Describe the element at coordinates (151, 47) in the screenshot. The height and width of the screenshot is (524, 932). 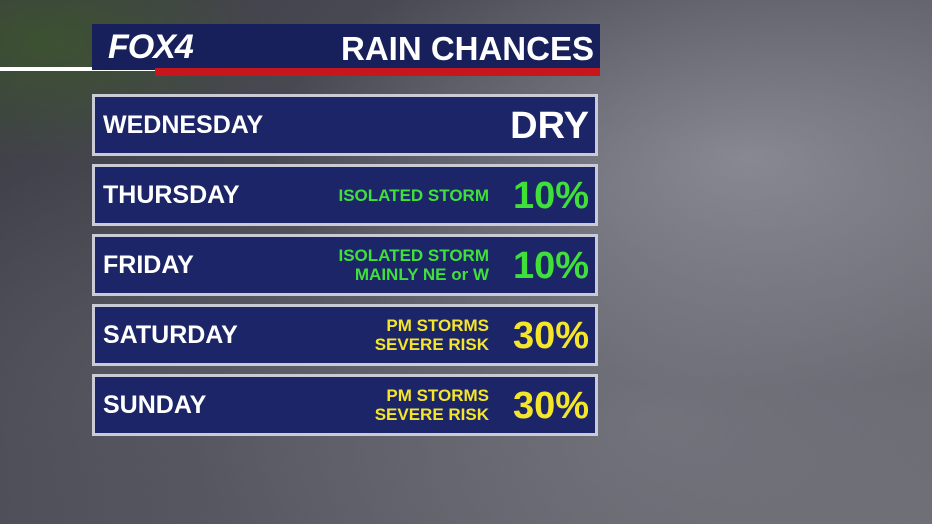
I see `logo: FOX4` at that location.